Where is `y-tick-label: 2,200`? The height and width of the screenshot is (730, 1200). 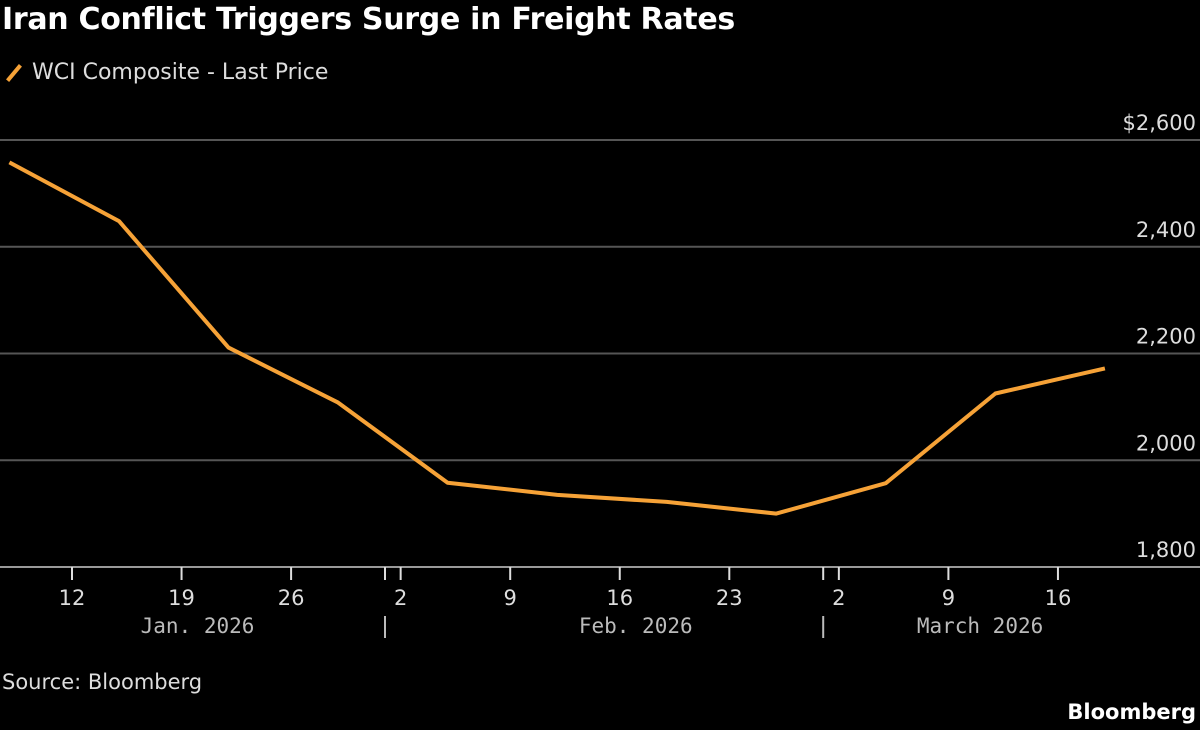
y-tick-label: 2,200 is located at coordinates (1166, 337).